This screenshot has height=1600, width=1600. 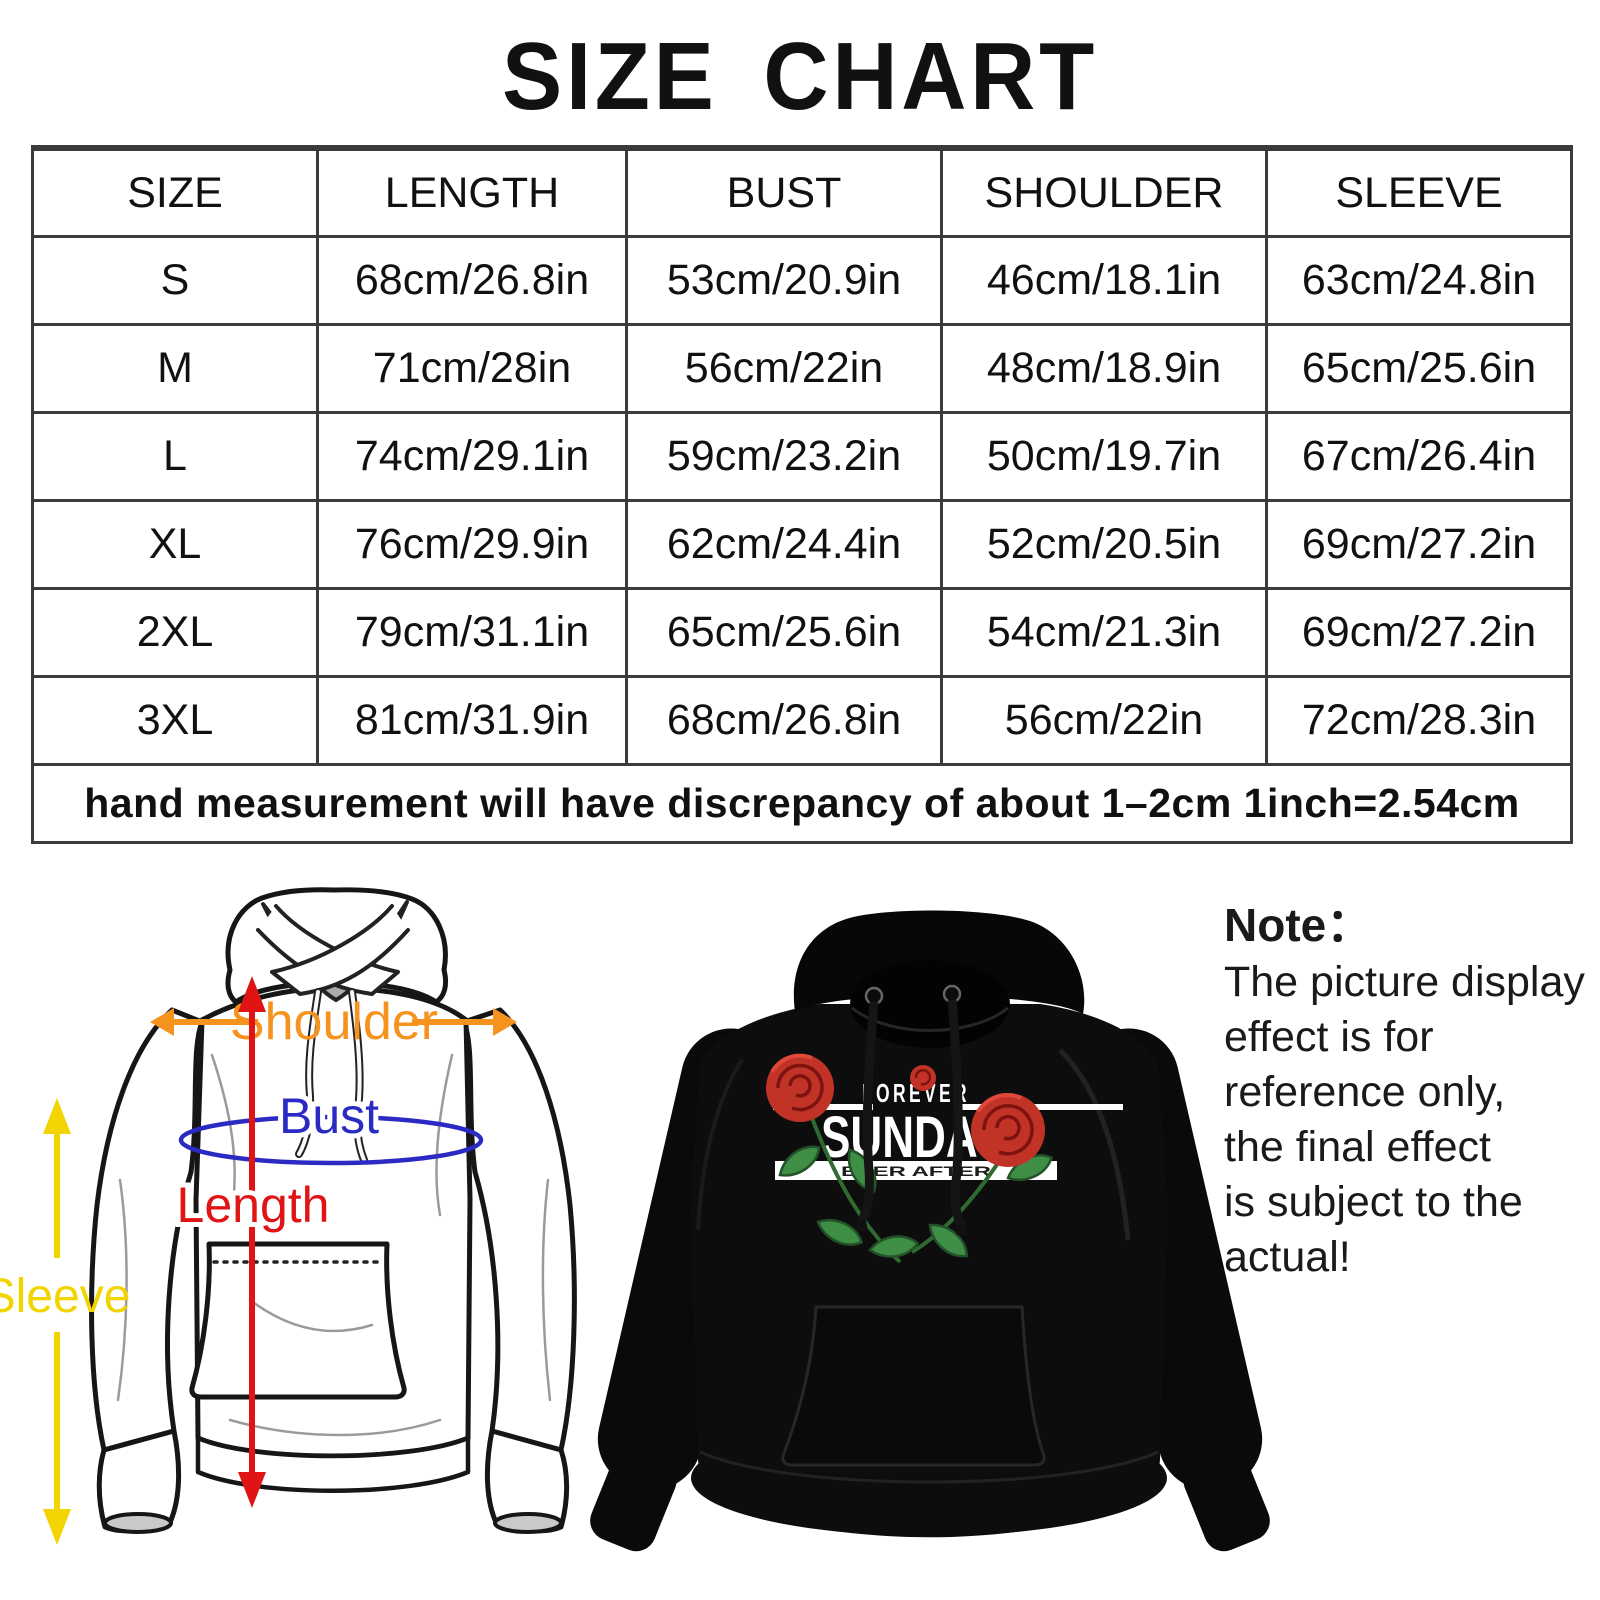 What do you see at coordinates (175, 280) in the screenshot?
I see `size-cell: S` at bounding box center [175, 280].